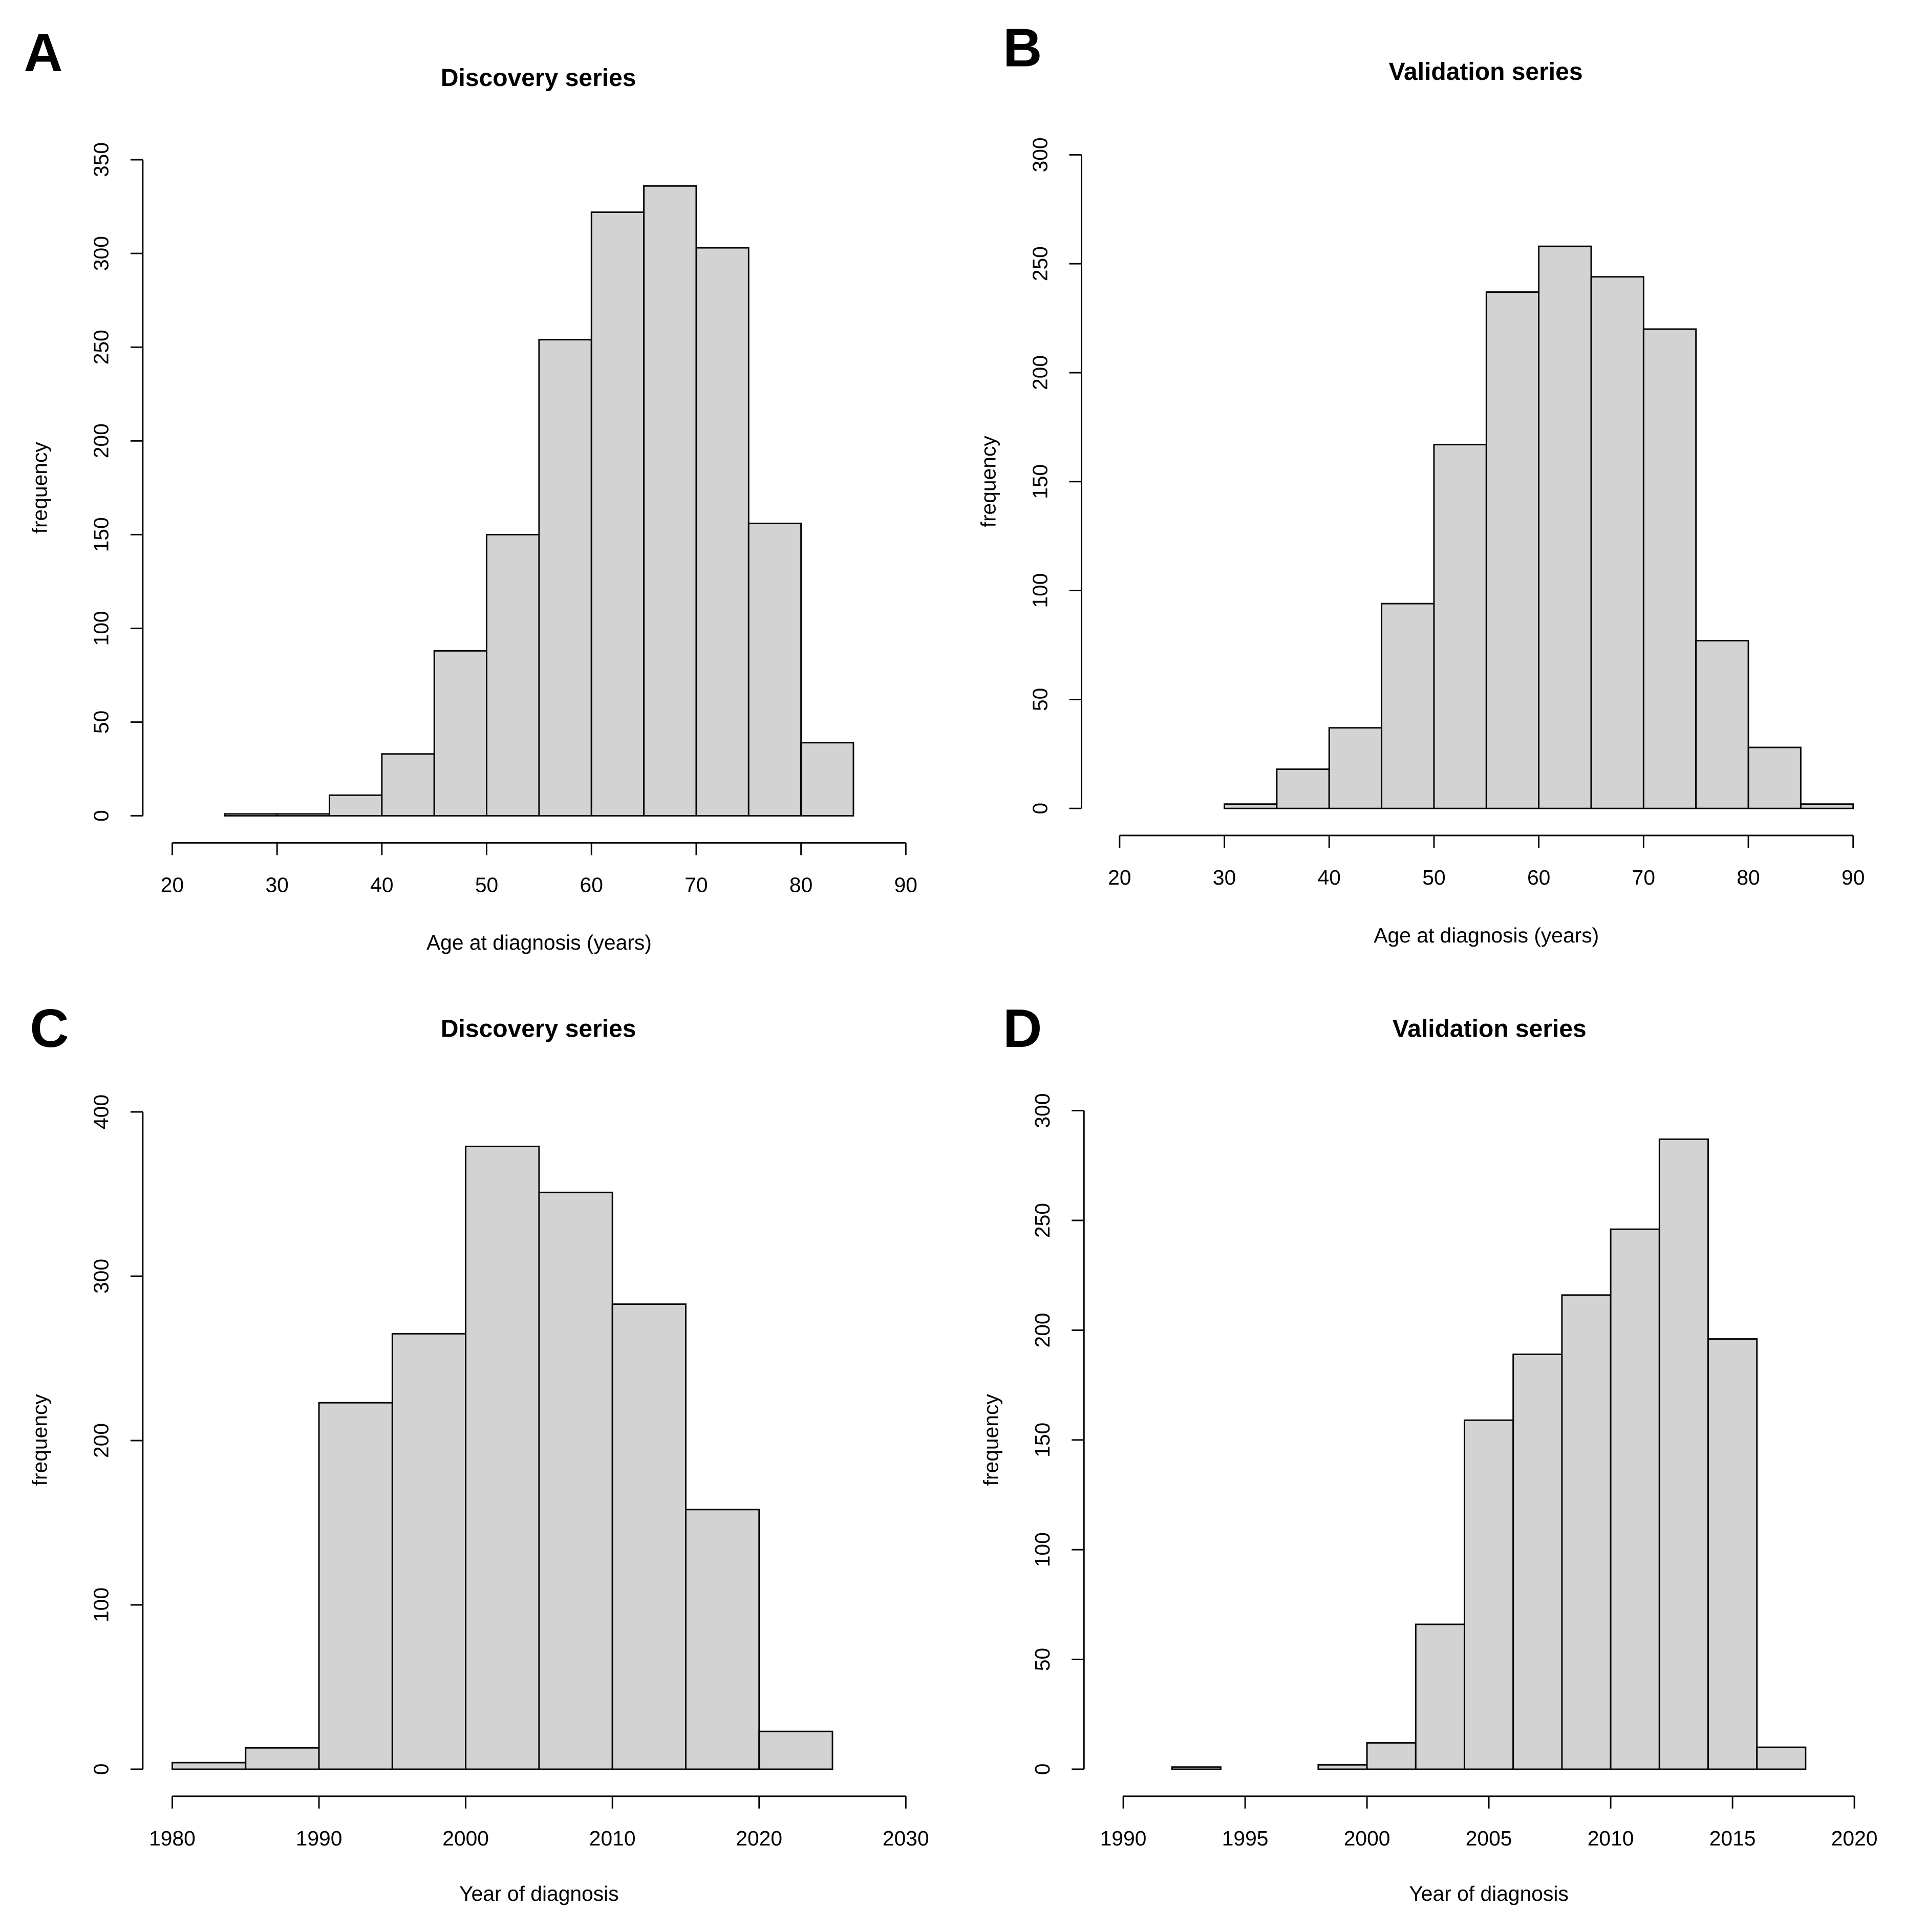 The height and width of the screenshot is (1932, 1905). I want to click on y-tick-label: 400, so click(102, 1111).